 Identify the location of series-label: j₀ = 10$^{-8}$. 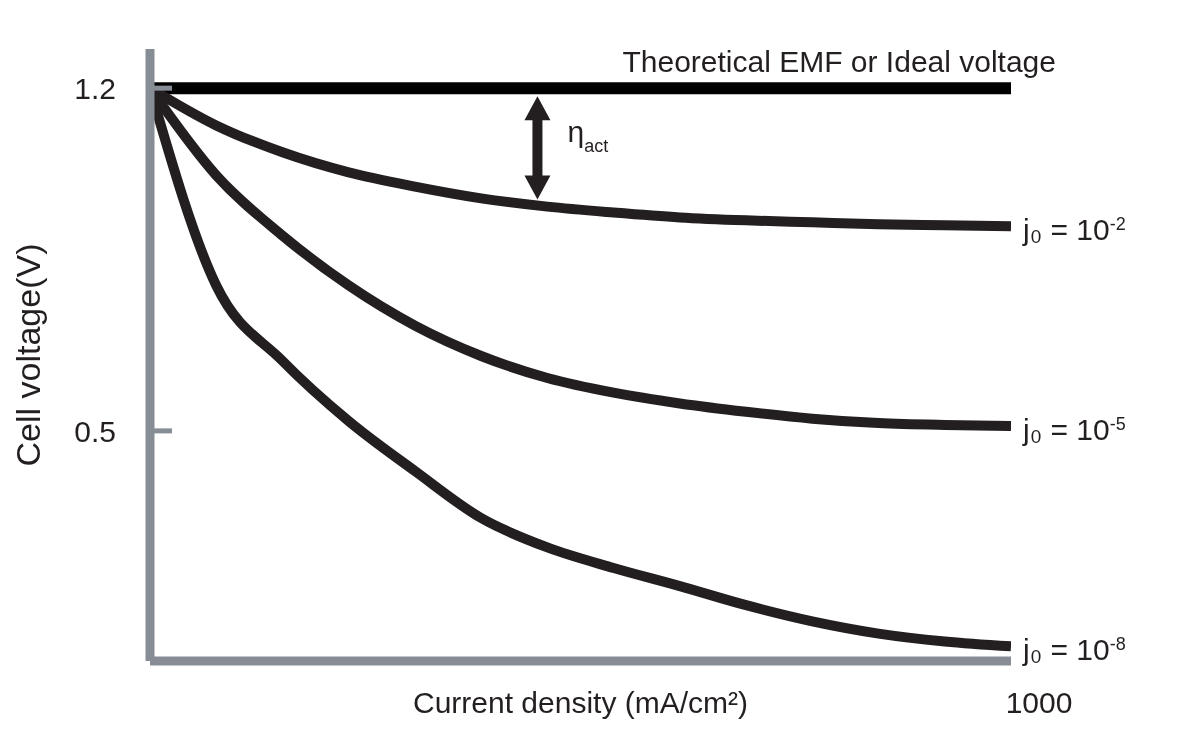
(1074, 650).